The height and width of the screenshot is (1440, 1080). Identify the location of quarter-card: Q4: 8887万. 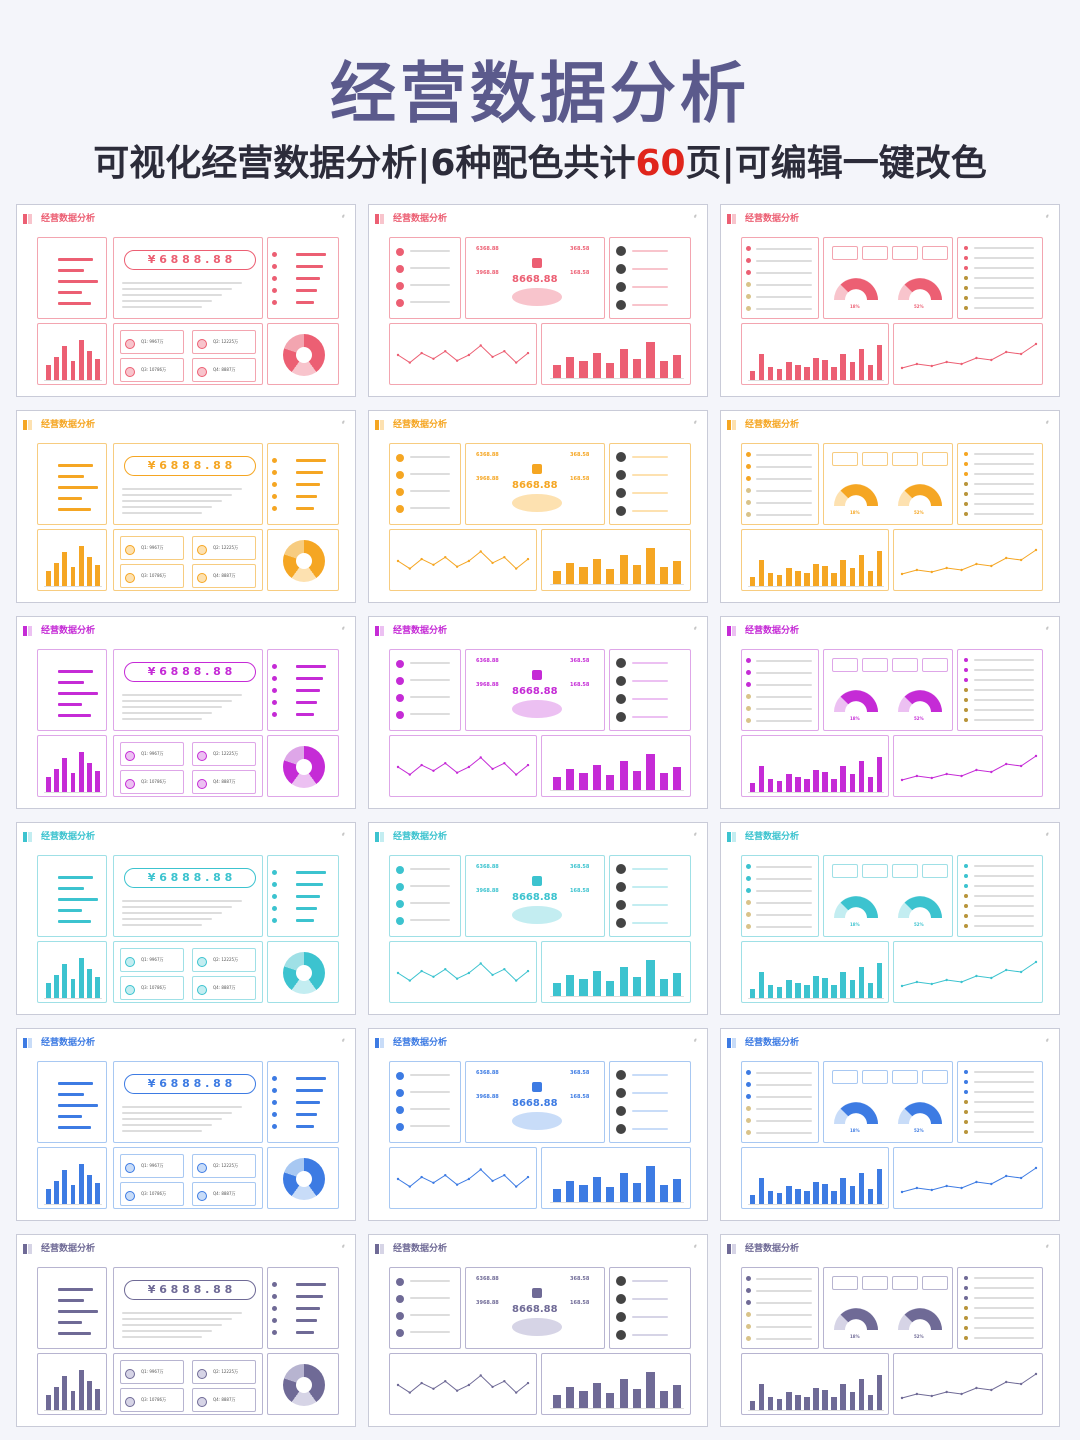
(224, 576).